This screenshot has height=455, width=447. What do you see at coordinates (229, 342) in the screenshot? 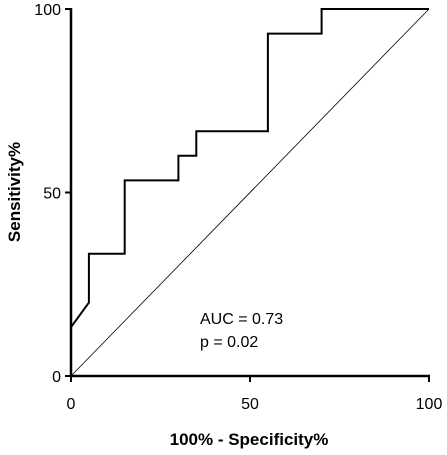
I see `p-value-annotation: p = 0.02` at bounding box center [229, 342].